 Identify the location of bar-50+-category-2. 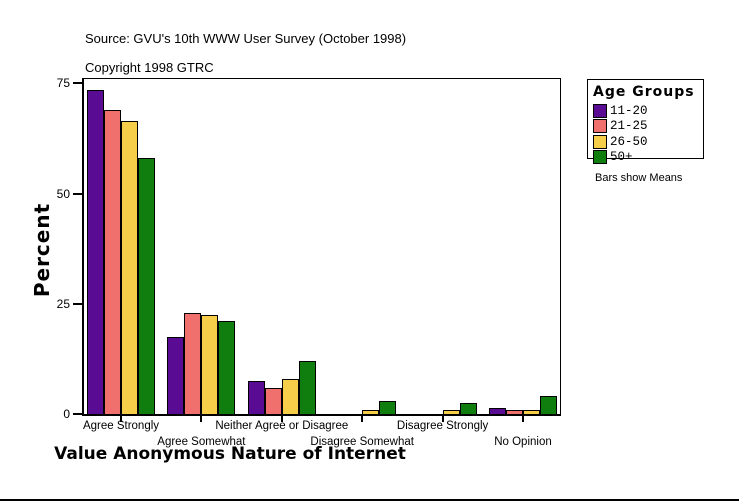
(307, 387).